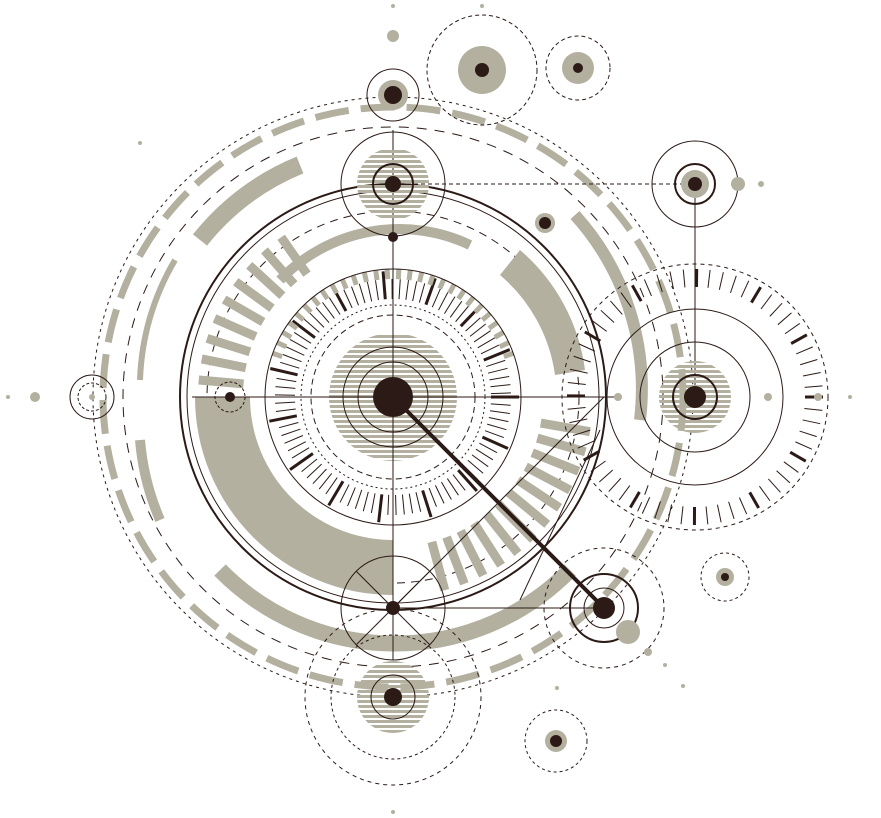 The width and height of the screenshot is (881, 818). I want to click on pointer-end-hub, so click(604, 608).